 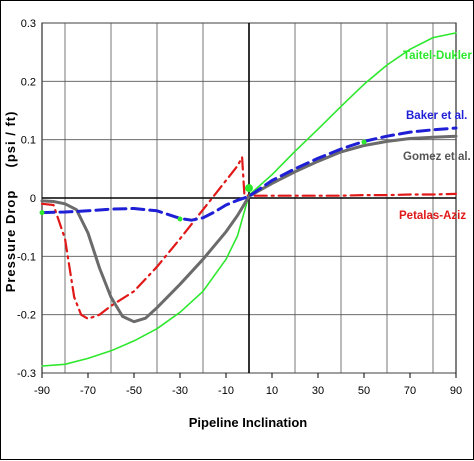 What do you see at coordinates (456, 391) in the screenshot?
I see `x-tick-label: 90` at bounding box center [456, 391].